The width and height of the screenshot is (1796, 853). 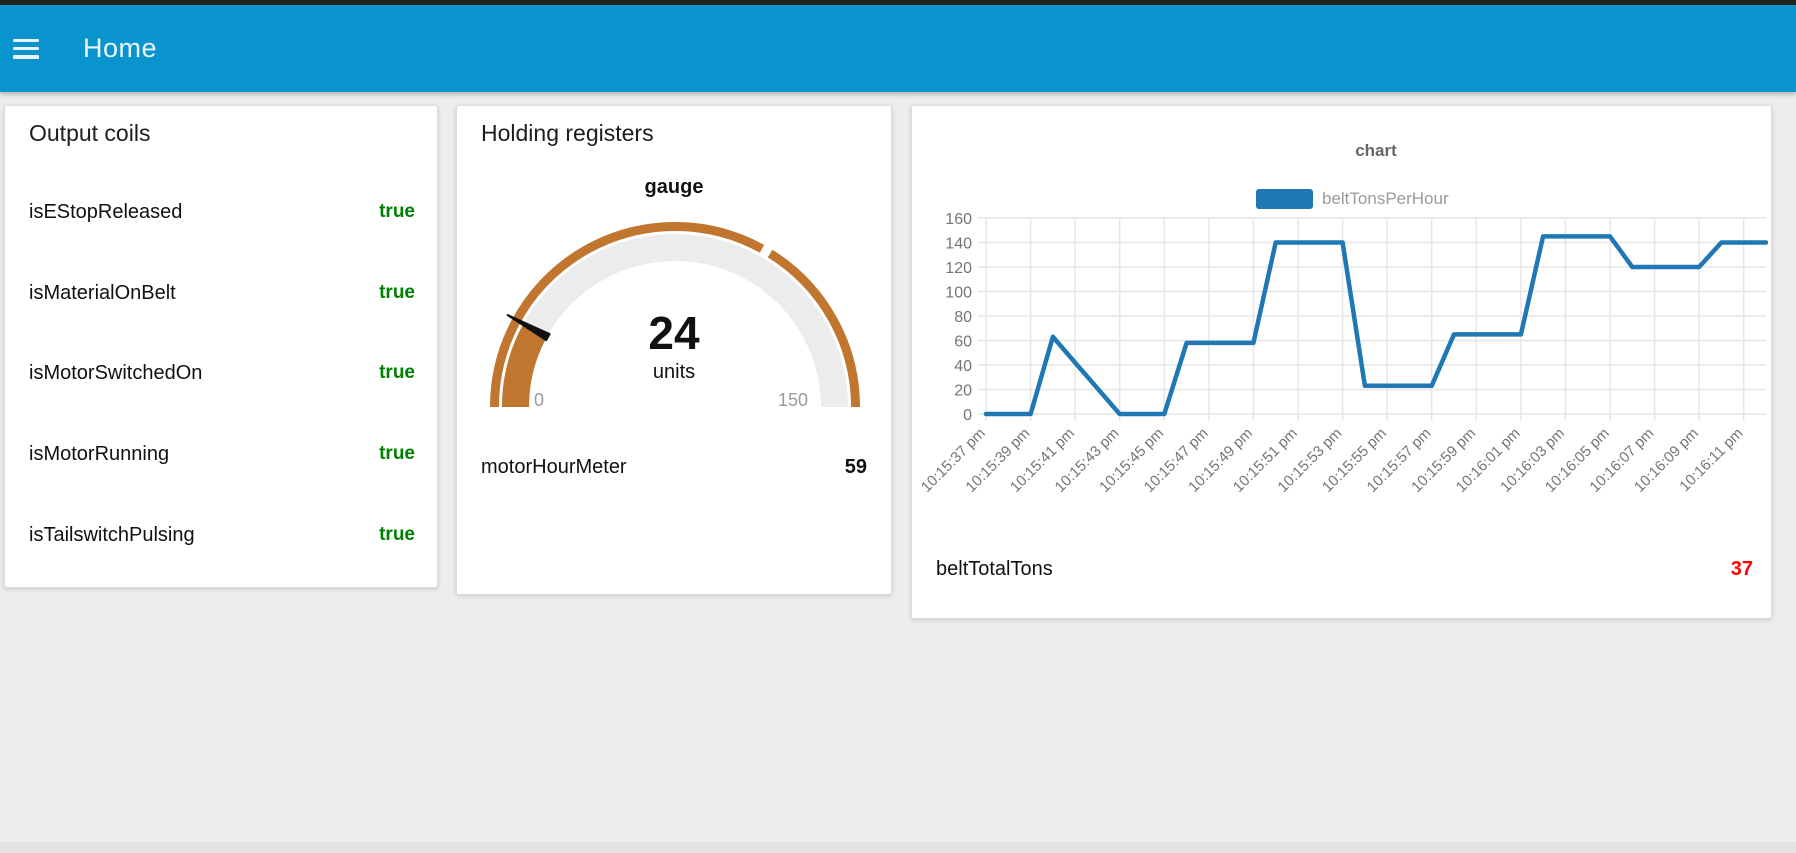 I want to click on svg-text: 0, so click(x=967, y=415).